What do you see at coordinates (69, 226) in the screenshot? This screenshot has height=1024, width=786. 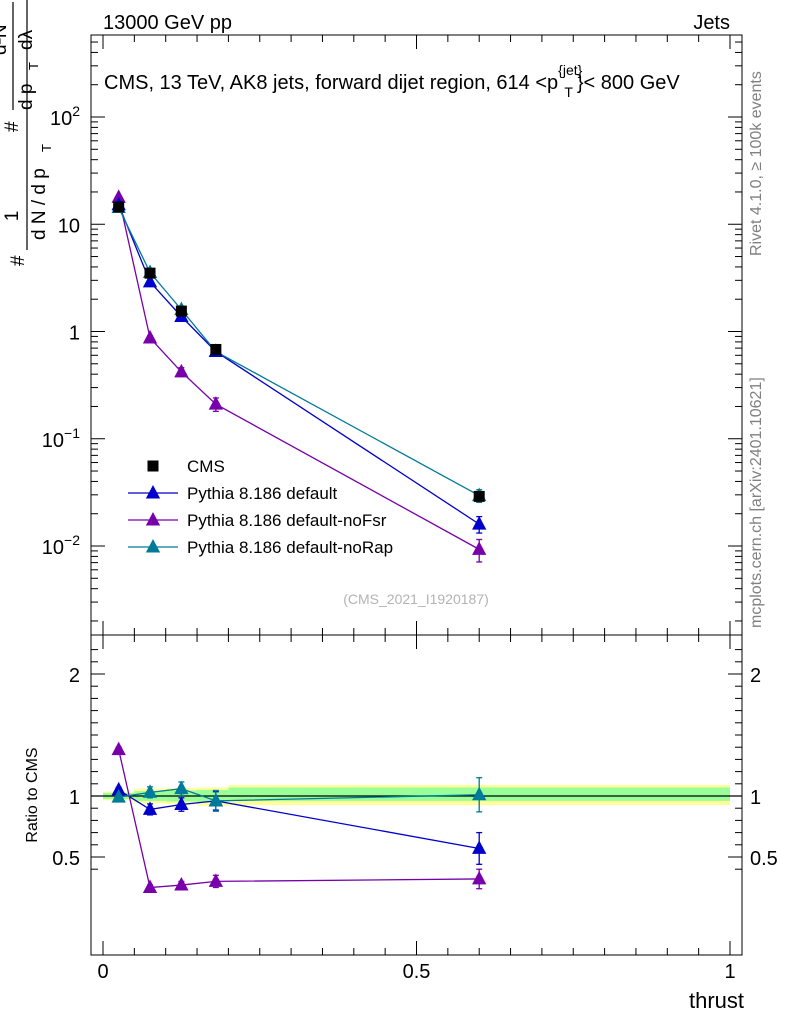 I see `main-ytick-label: 10` at bounding box center [69, 226].